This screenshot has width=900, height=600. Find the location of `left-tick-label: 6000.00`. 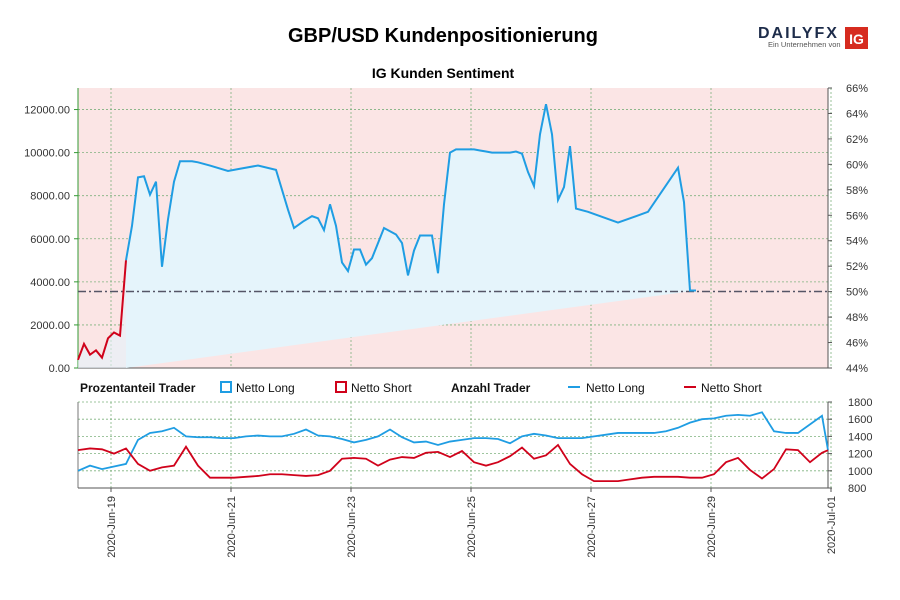

left-tick-label: 6000.00 is located at coordinates (50, 240).